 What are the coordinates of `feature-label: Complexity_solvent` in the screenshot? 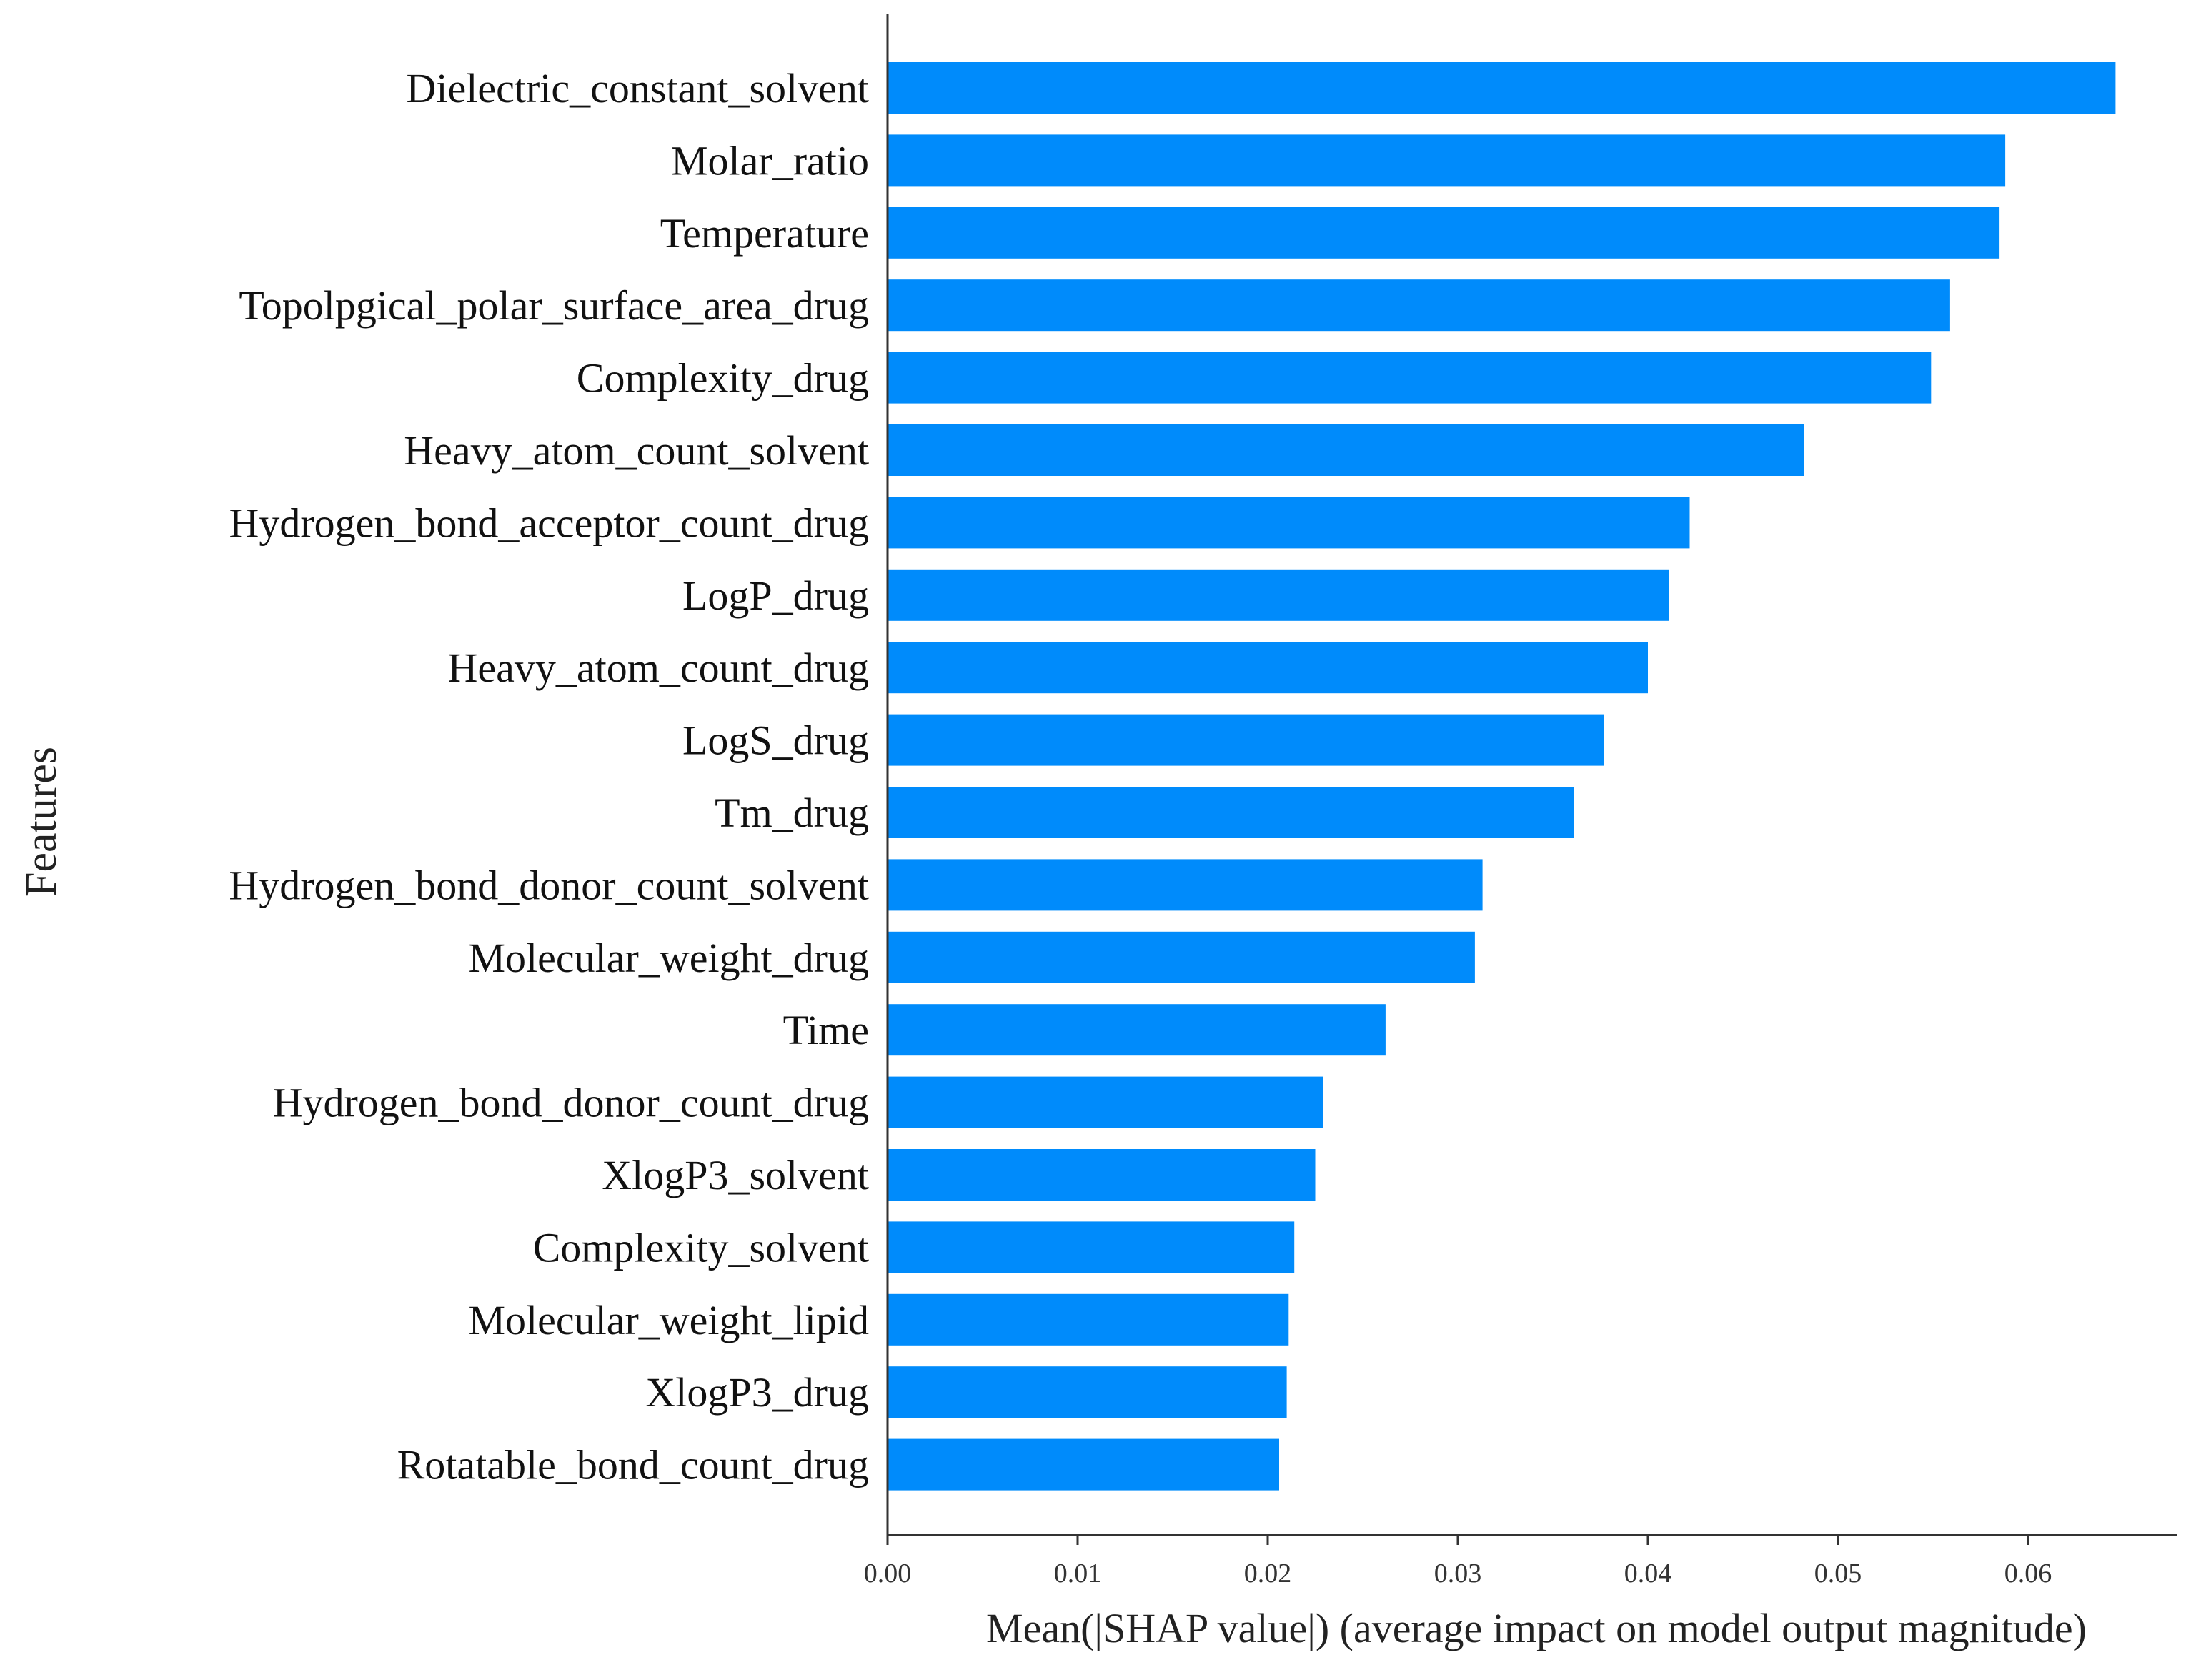 It's located at (701, 1247).